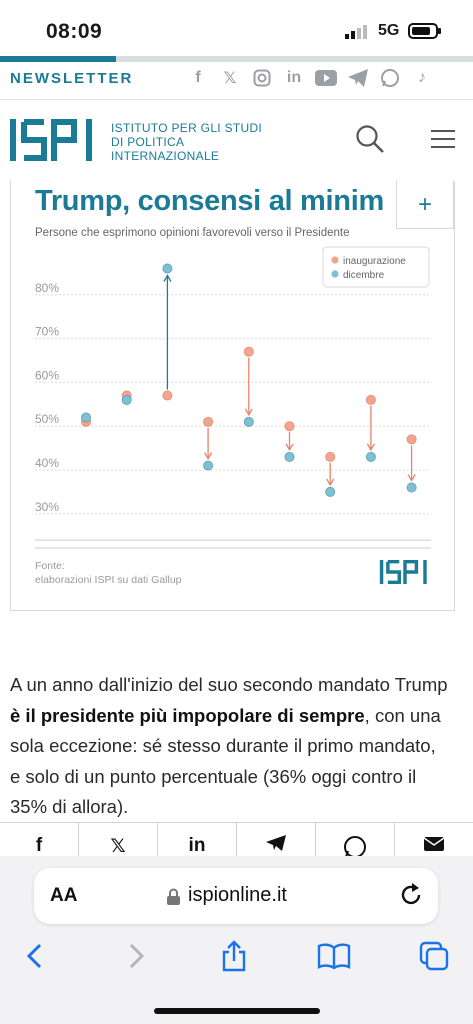 This screenshot has width=473, height=1024. What do you see at coordinates (58, 59) in the screenshot?
I see `reading-progress-fill` at bounding box center [58, 59].